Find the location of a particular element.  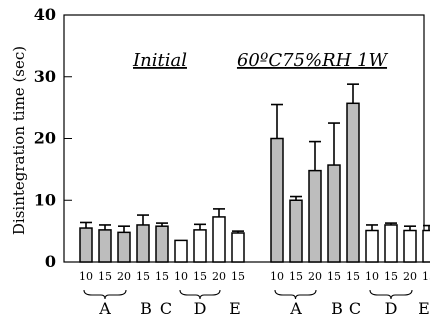

panel-label-initial: Initial is located at coordinates (159, 60).